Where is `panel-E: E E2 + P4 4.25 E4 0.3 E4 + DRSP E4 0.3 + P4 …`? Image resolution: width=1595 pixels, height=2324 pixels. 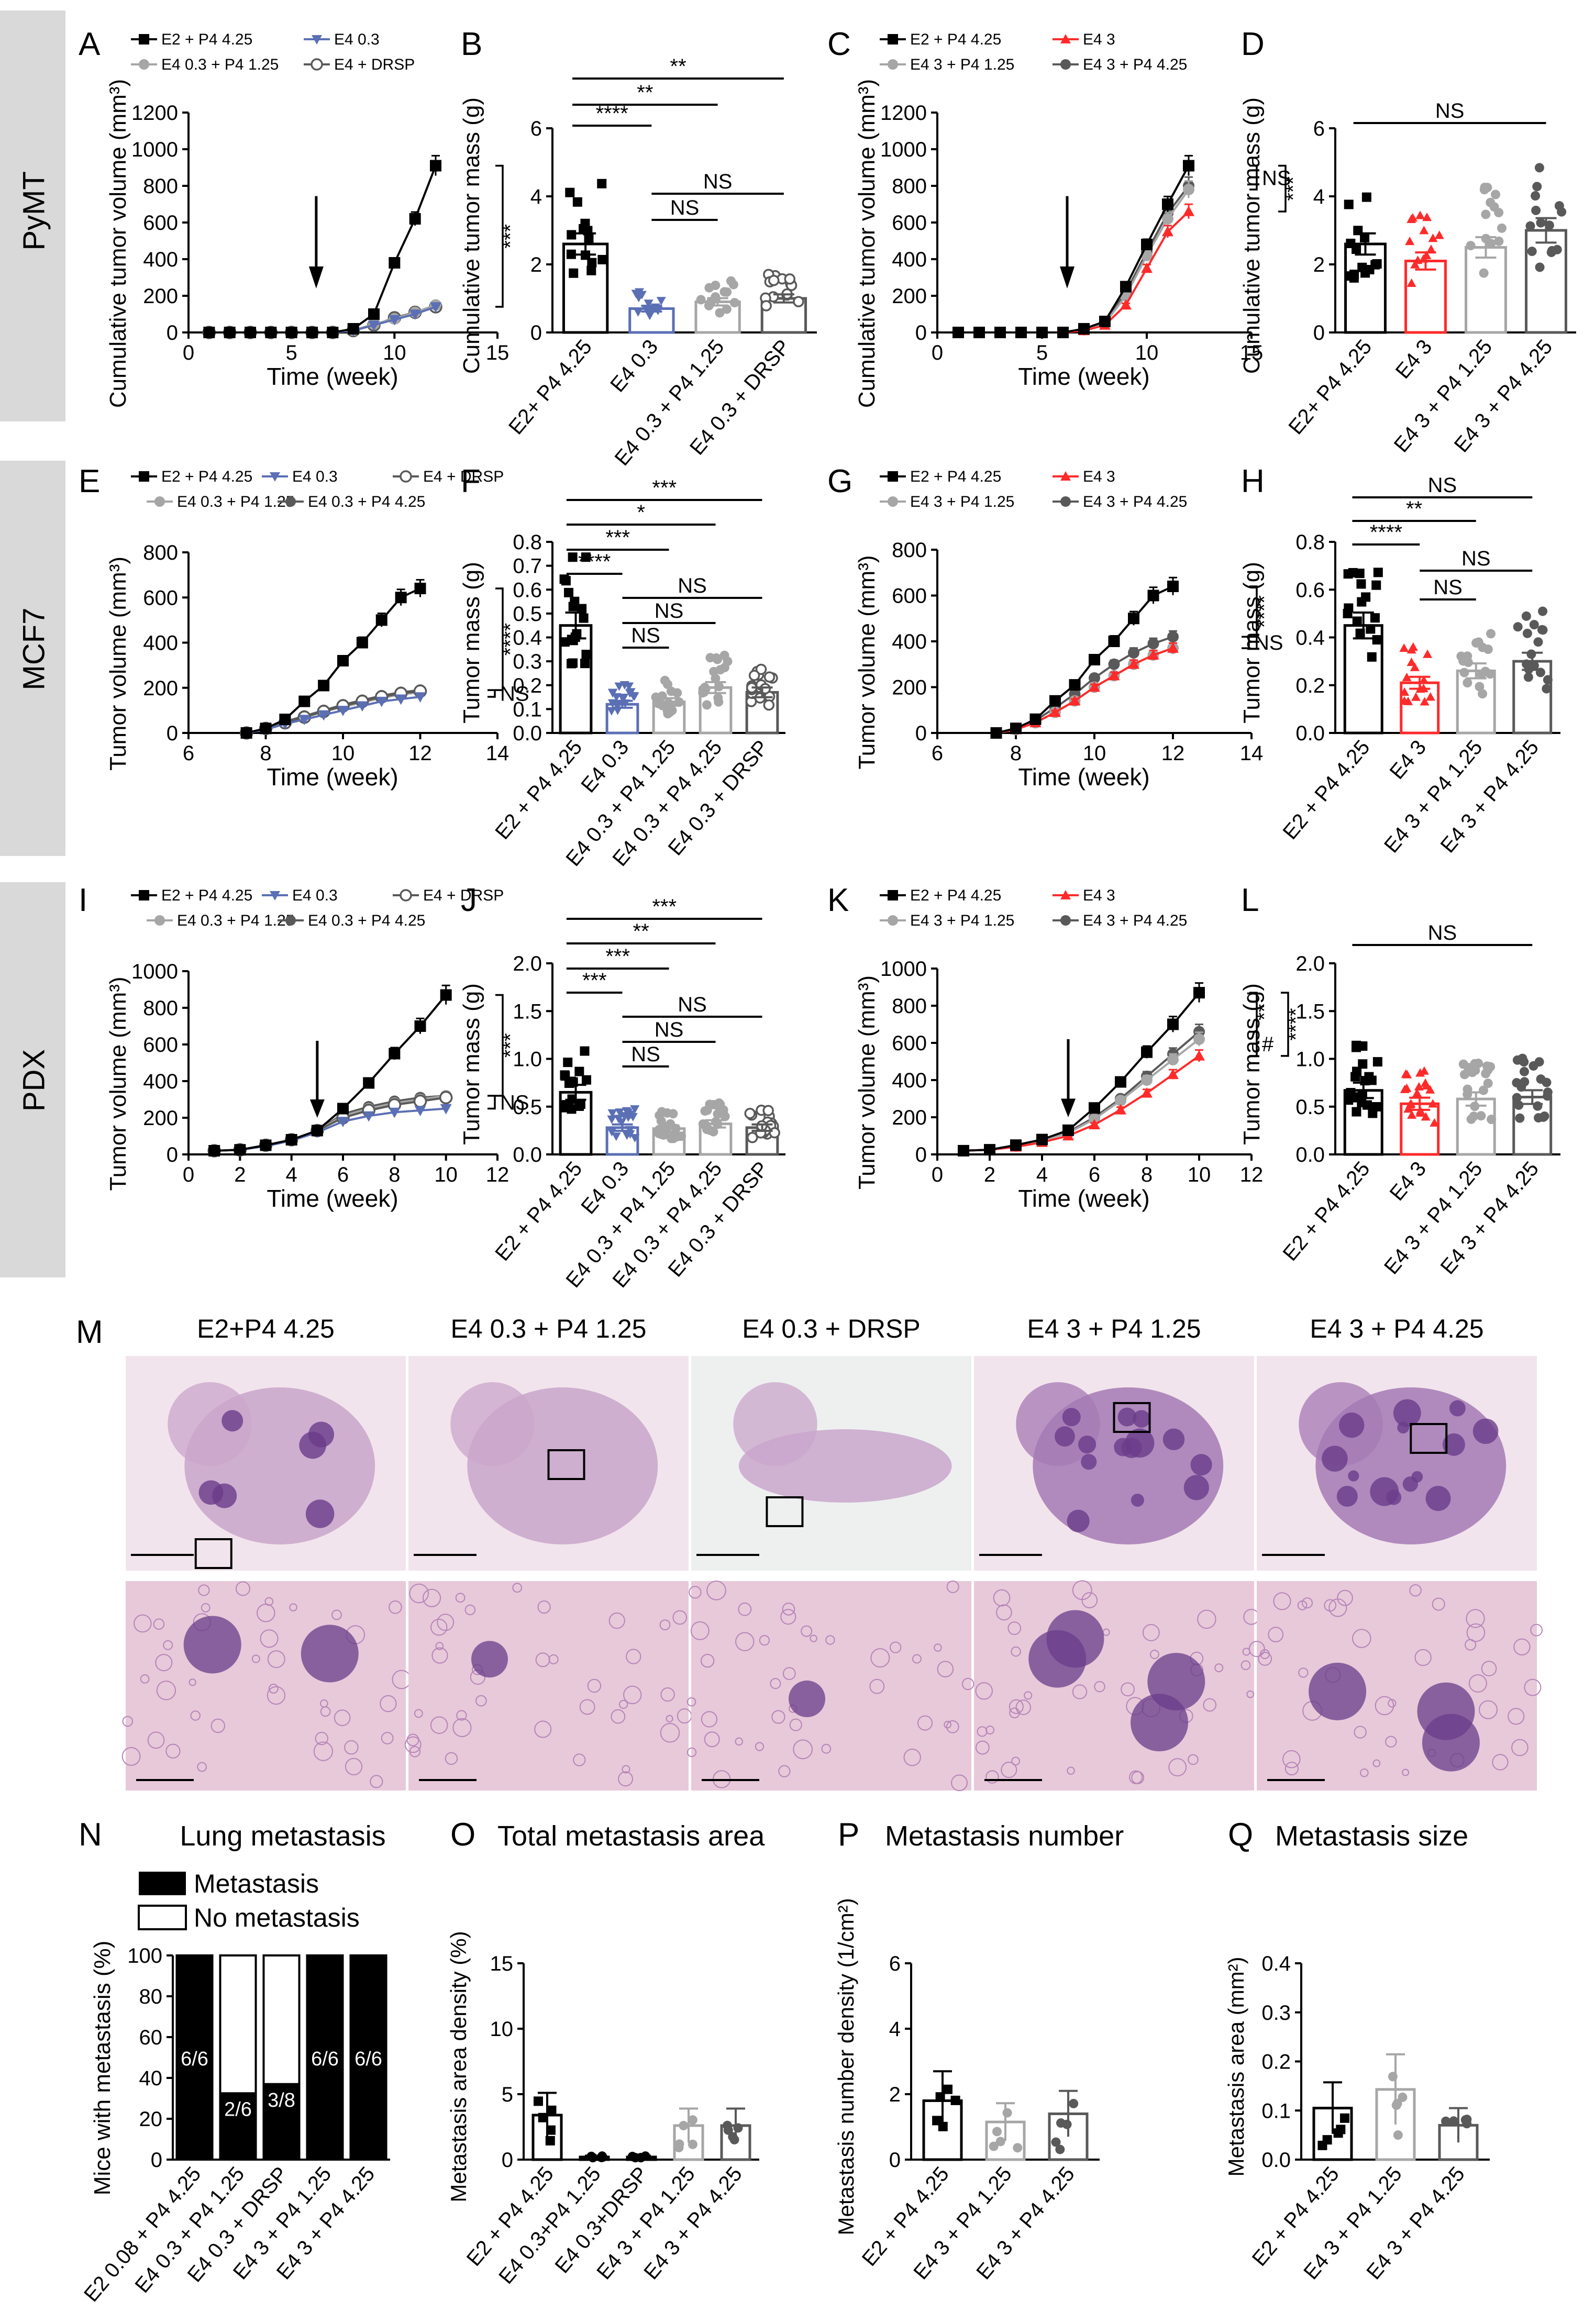 panel-E: E E2 + P4 4.25 E4 0.3 E4 + DRSP E4 0.3 + P4 … is located at coordinates (304, 627).